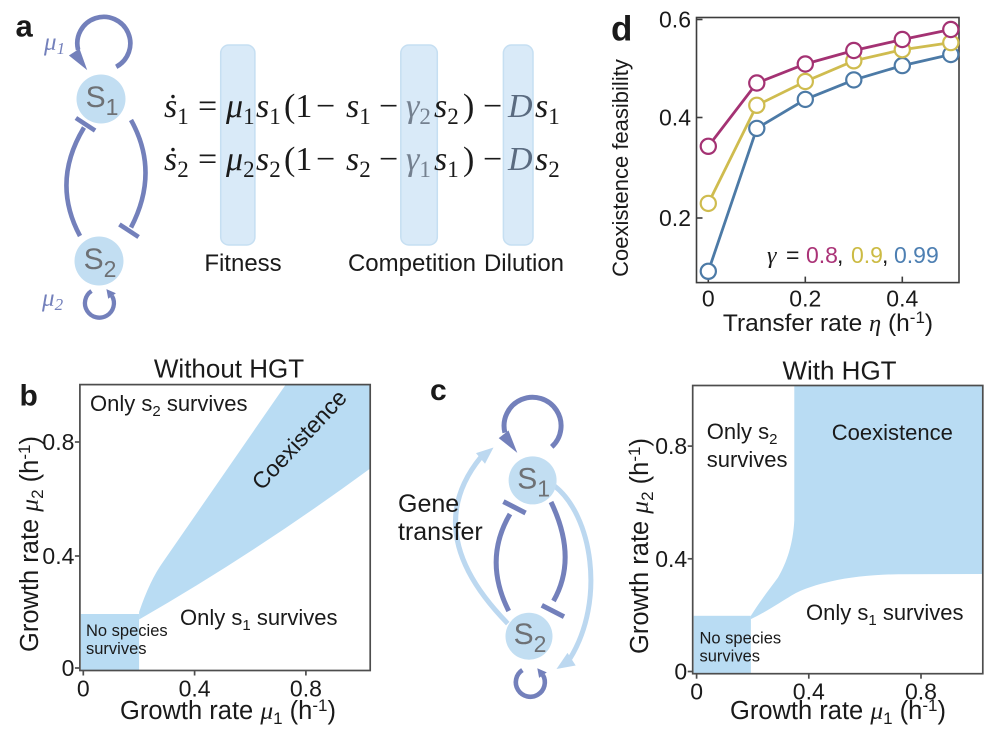 Image resolution: width=987 pixels, height=730 pixels. I want to click on svg-text: Only s2, so click(742, 433).